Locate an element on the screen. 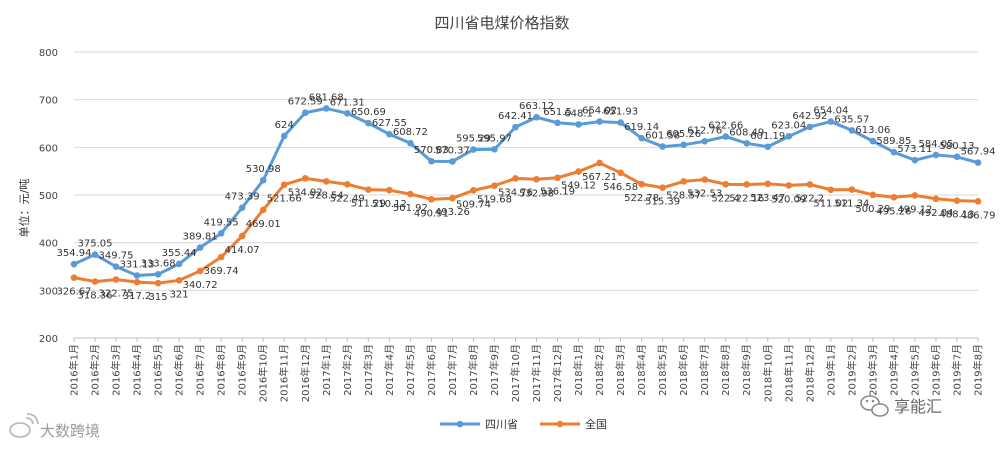 This screenshot has width=1004, height=449. data-label: 509.74 is located at coordinates (473, 204).